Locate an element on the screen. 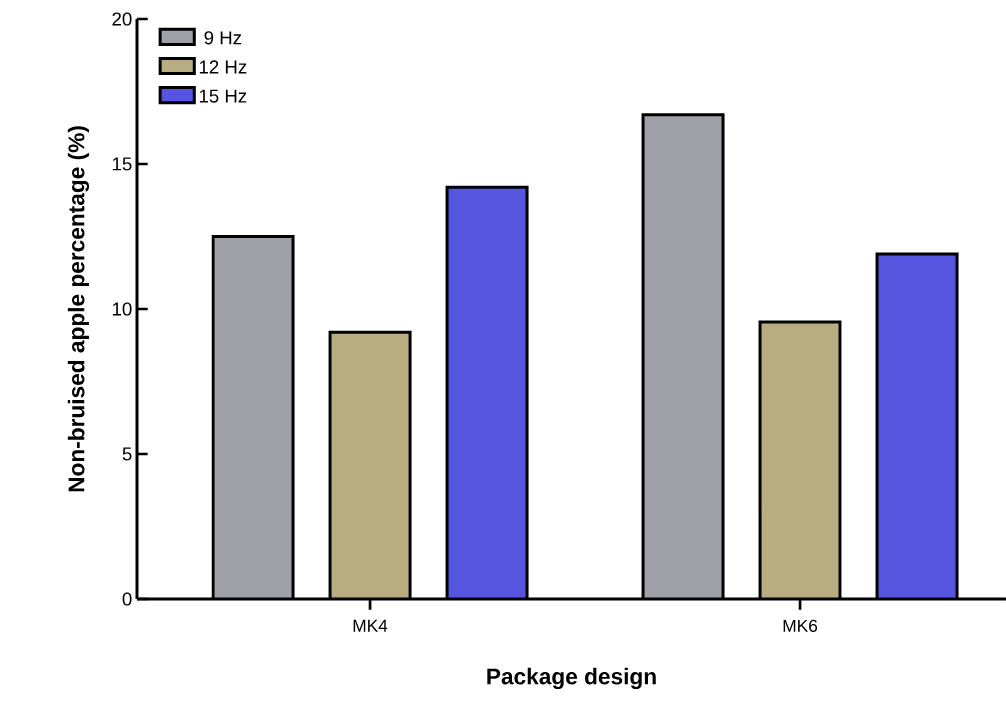 Image resolution: width=1006 pixels, height=722 pixels. x-axis-title: Package design is located at coordinates (571, 678).